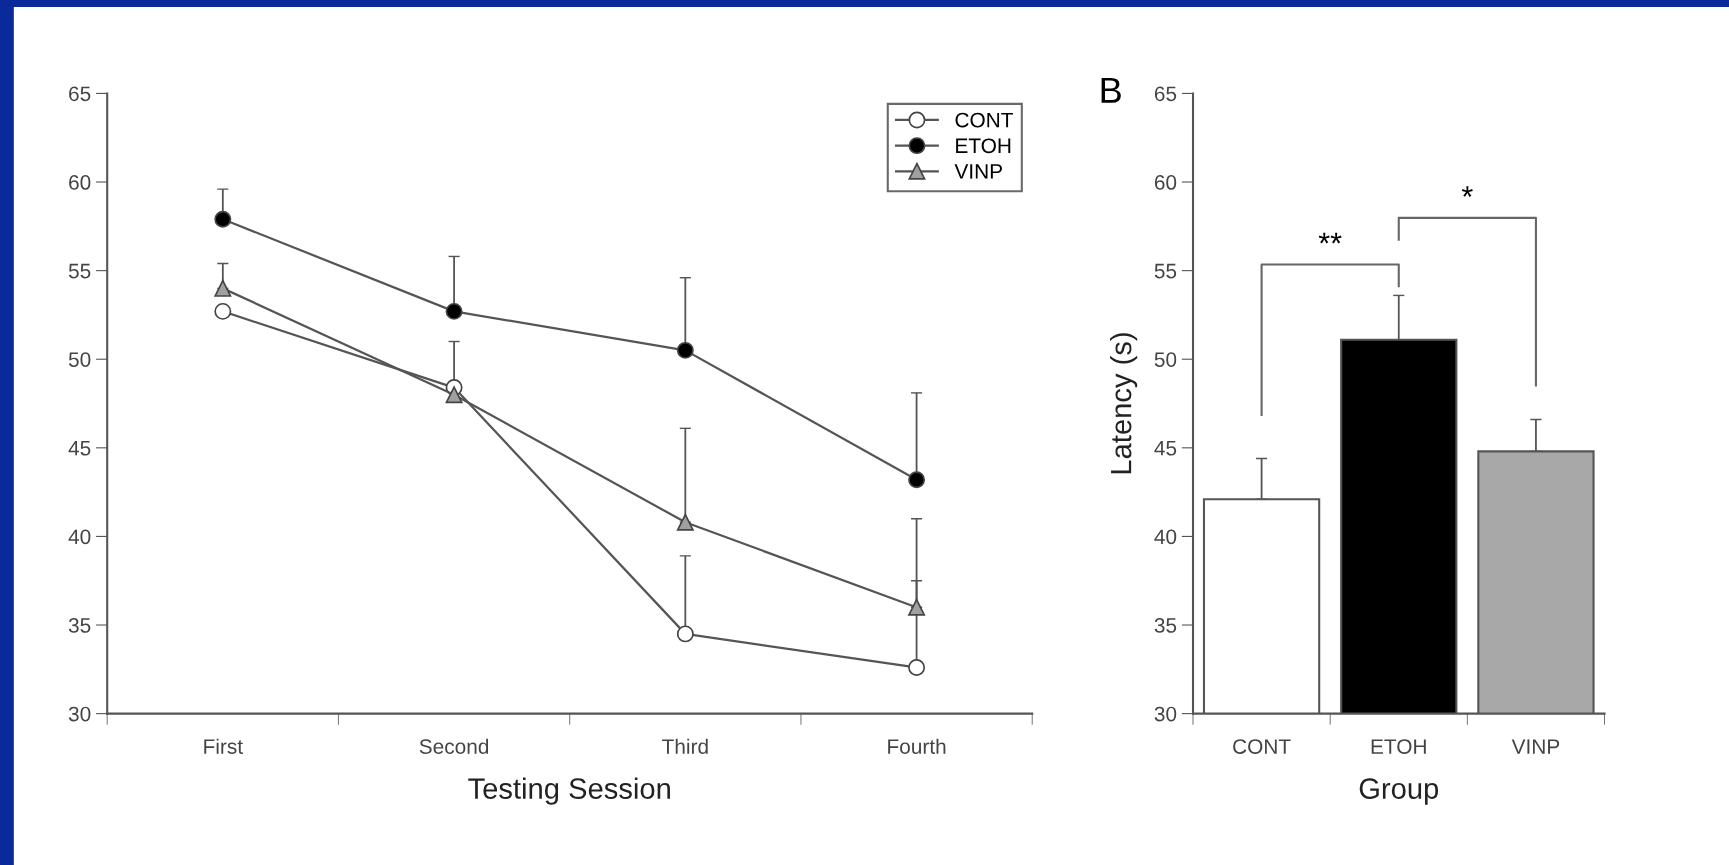 Image resolution: width=1729 pixels, height=865 pixels. What do you see at coordinates (685, 746) in the screenshot?
I see `x-tick-label: Third` at bounding box center [685, 746].